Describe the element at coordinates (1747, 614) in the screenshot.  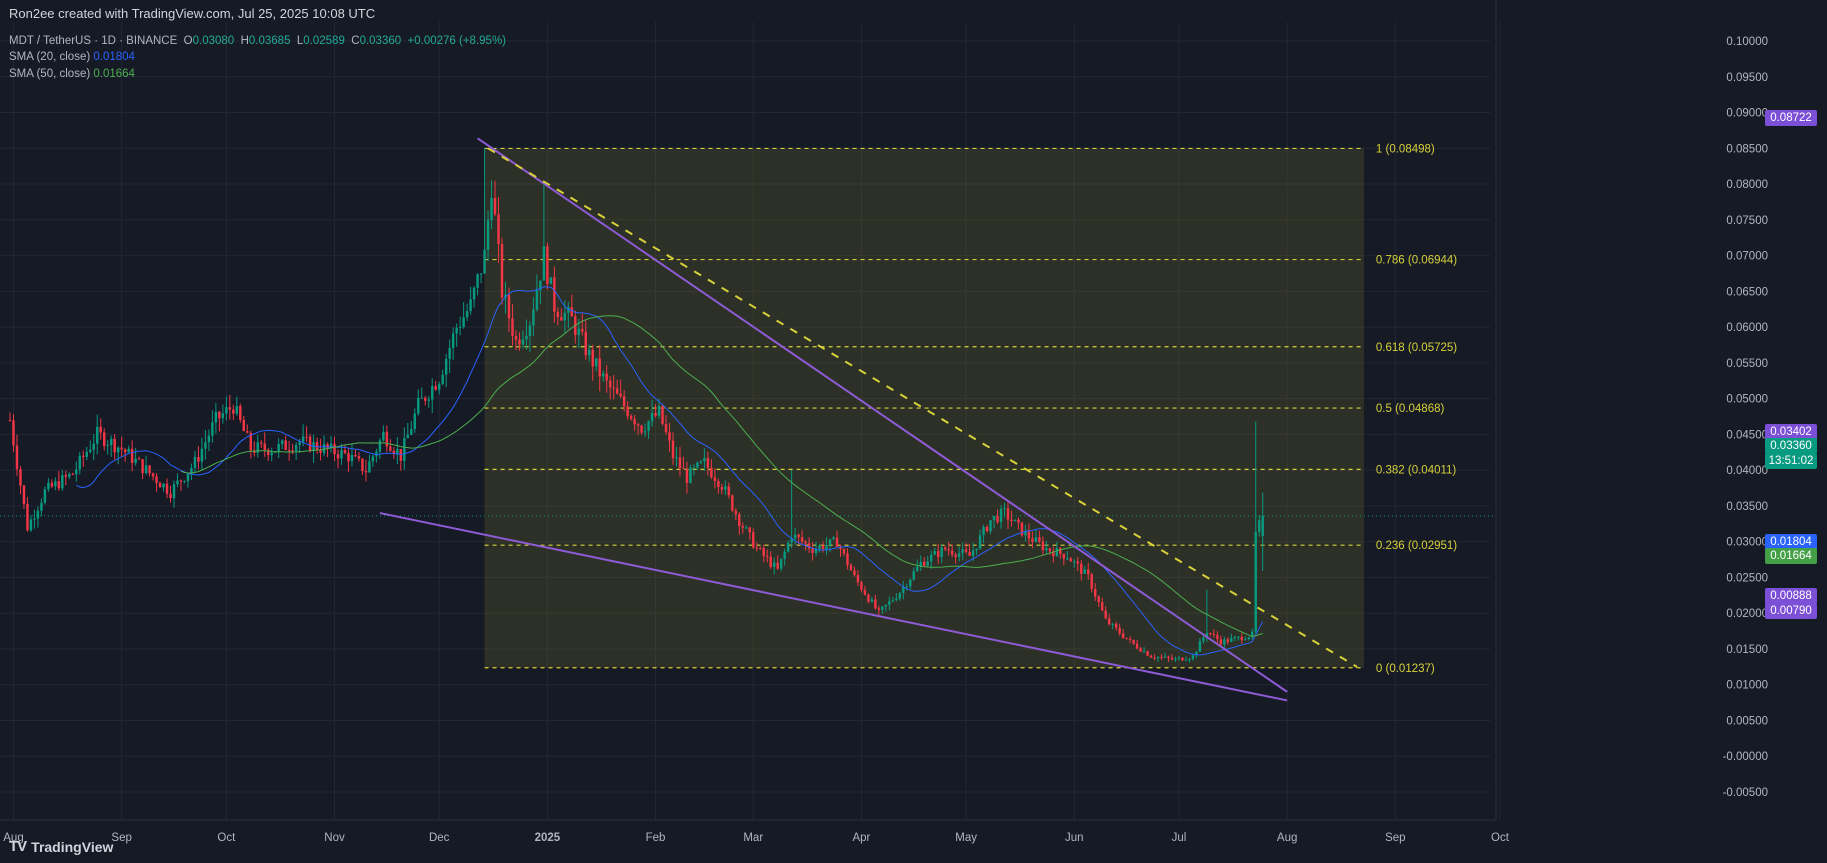
I see `y-tick-label: 0.02000` at that location.